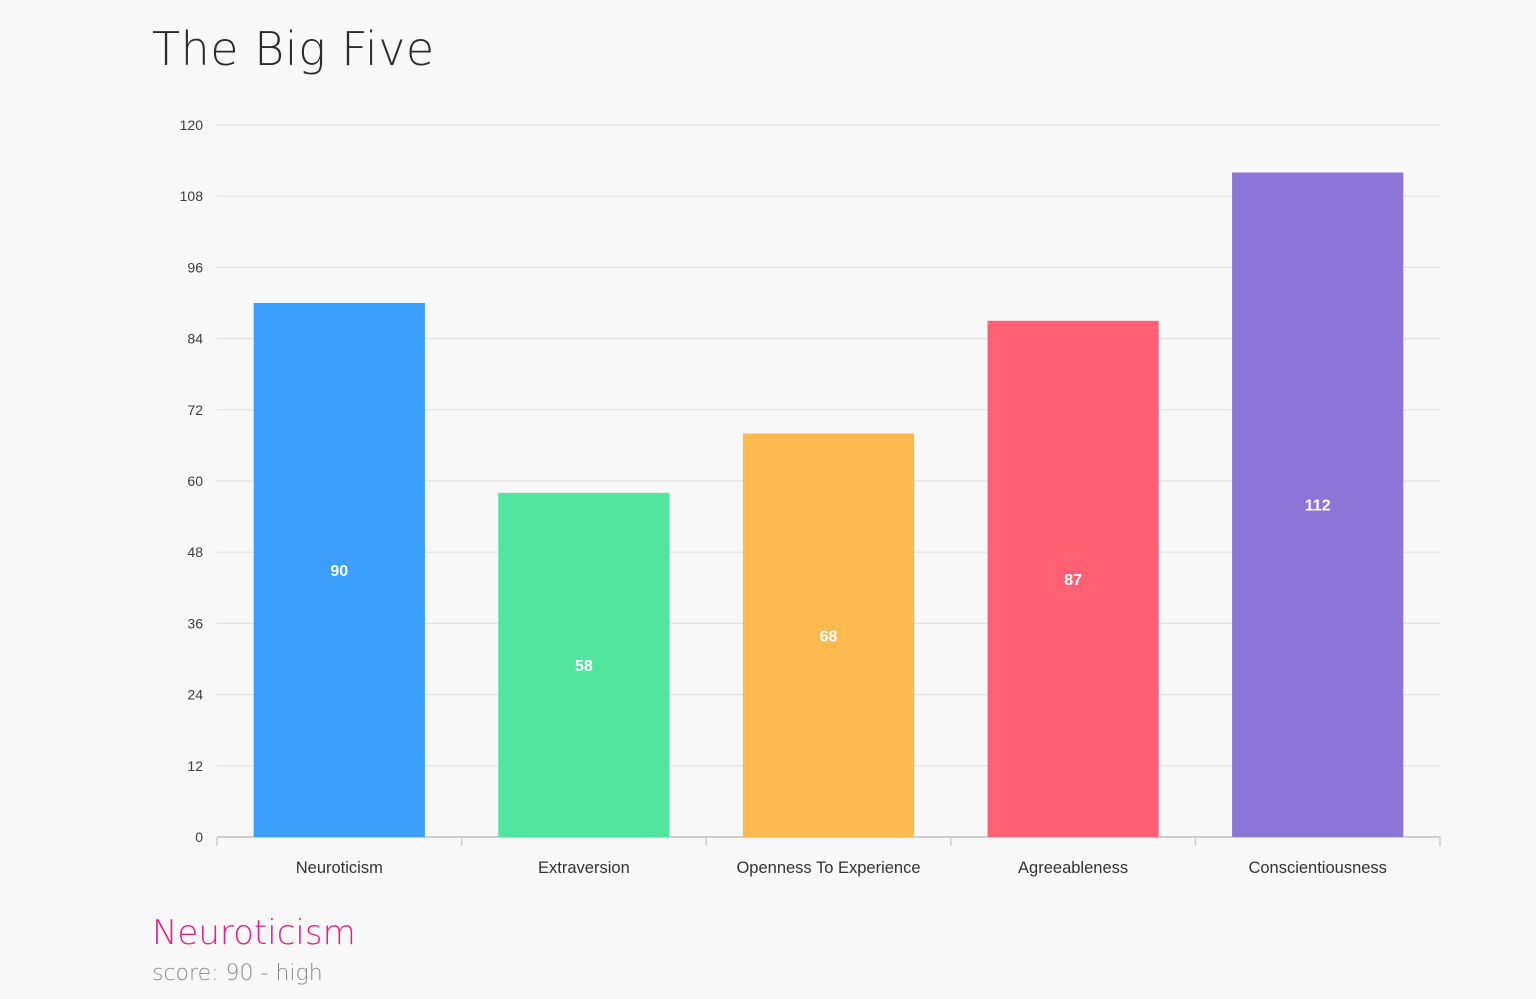 The width and height of the screenshot is (1536, 999). I want to click on page-title: The Big Five, so click(293, 49).